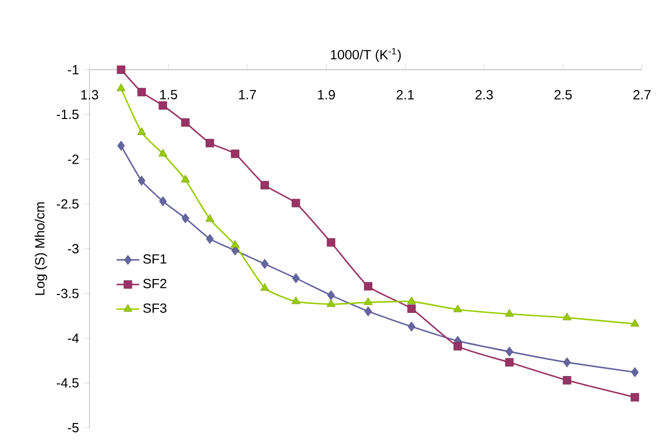 Image resolution: width=659 pixels, height=444 pixels. Describe the element at coordinates (154, 259) in the screenshot. I see `legend-label: SF1` at that location.